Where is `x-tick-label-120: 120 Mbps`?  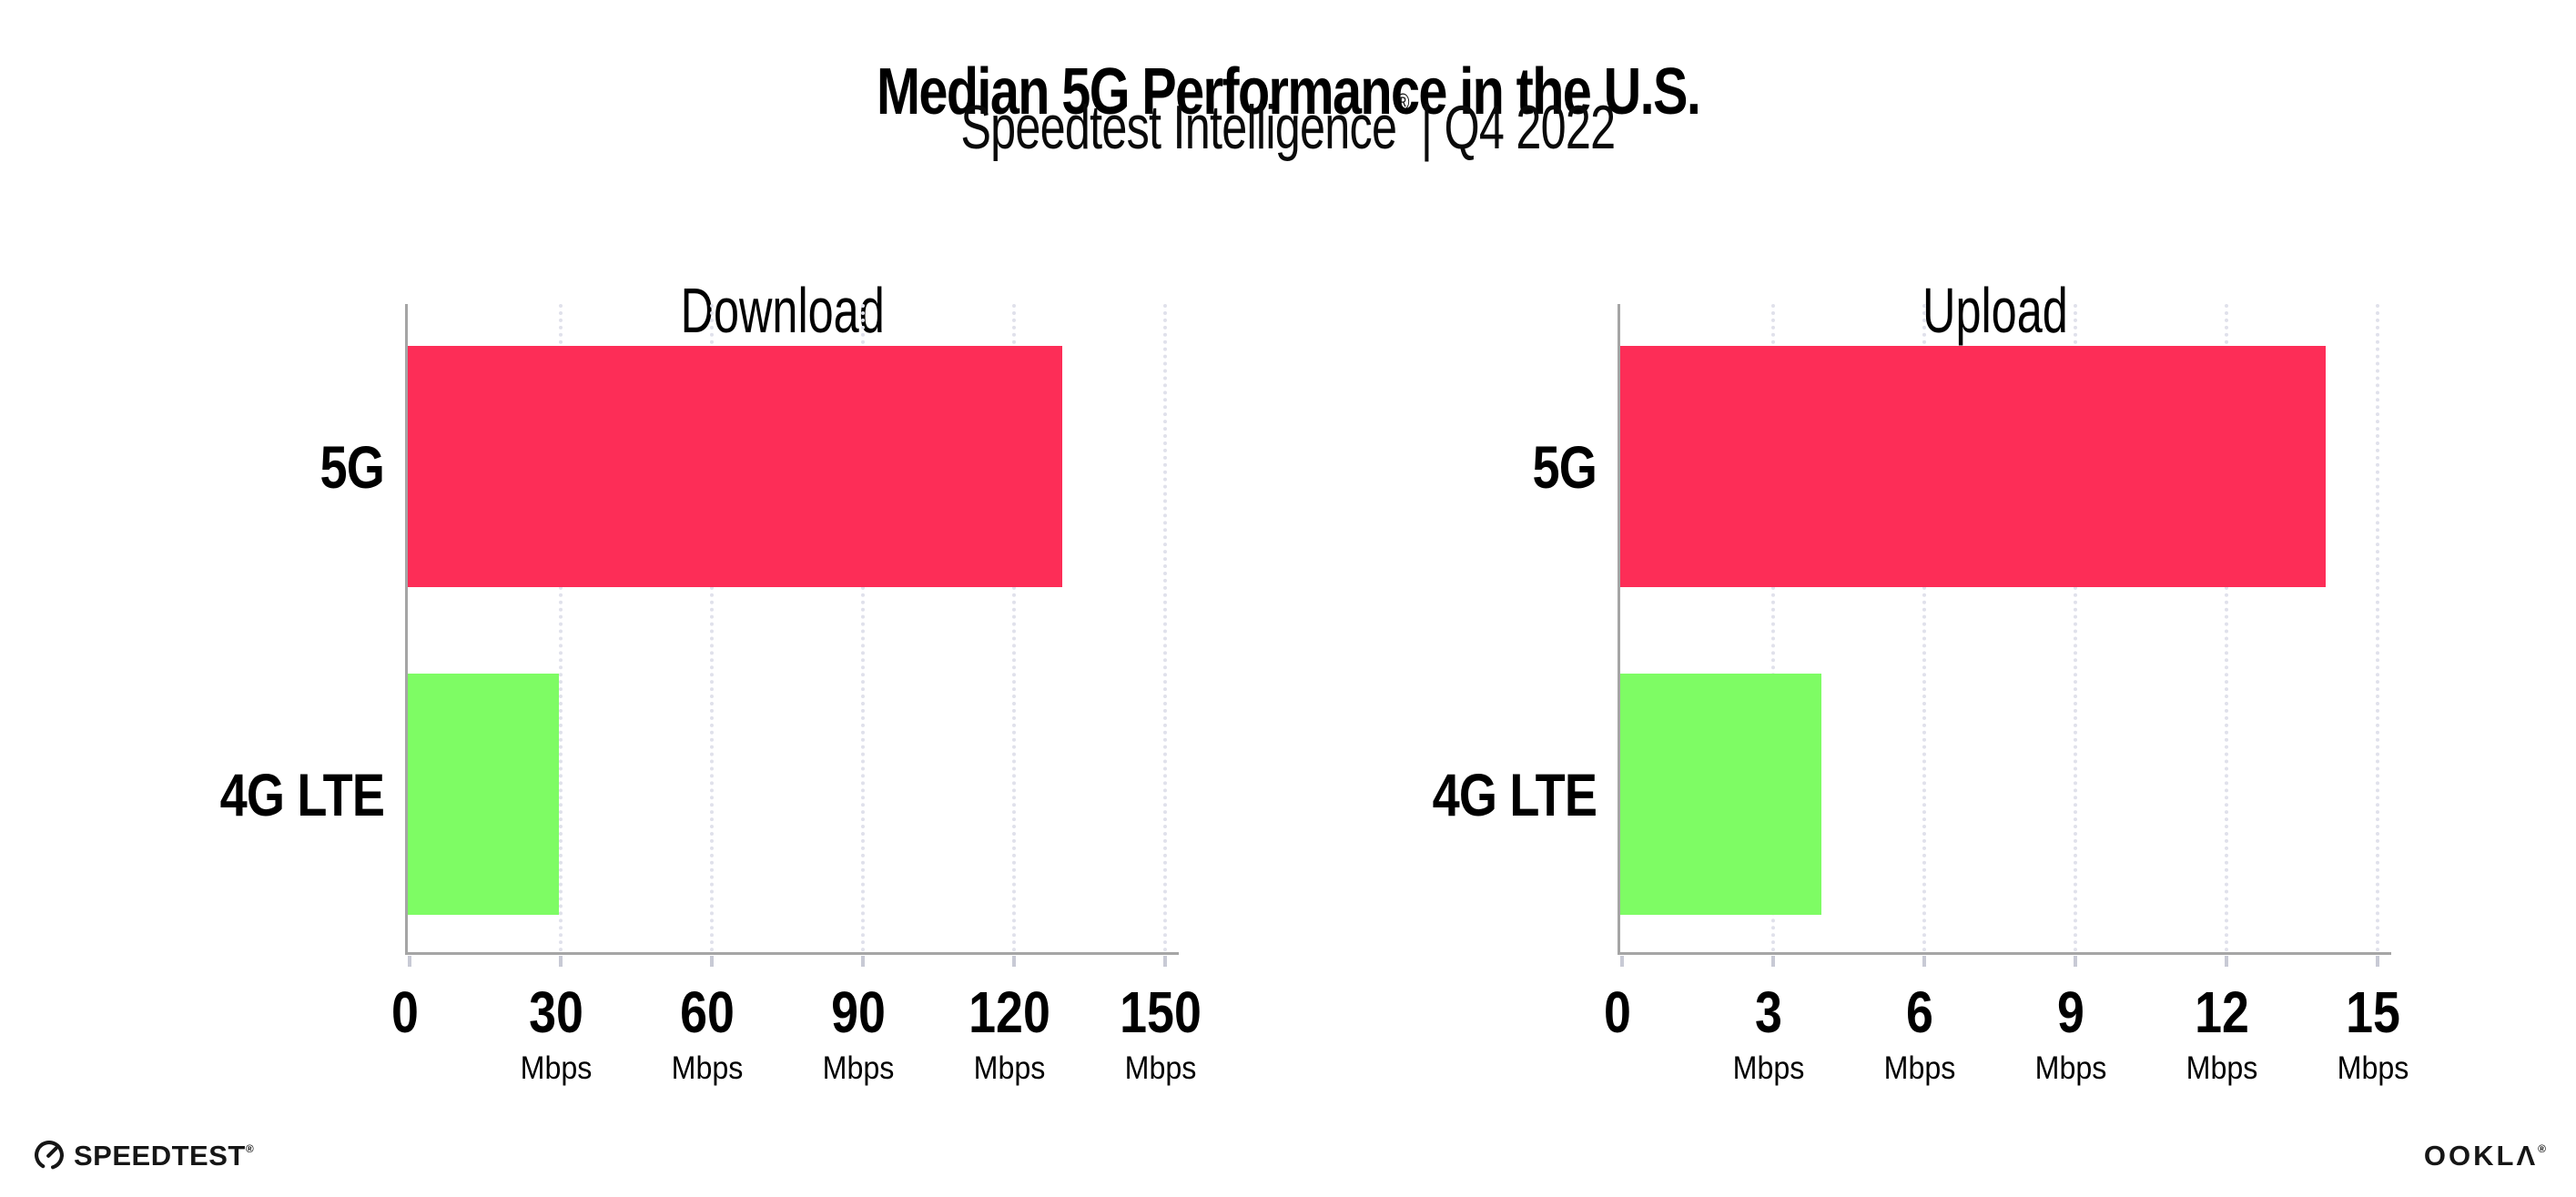 x-tick-label-120: 120 Mbps is located at coordinates (1010, 1033).